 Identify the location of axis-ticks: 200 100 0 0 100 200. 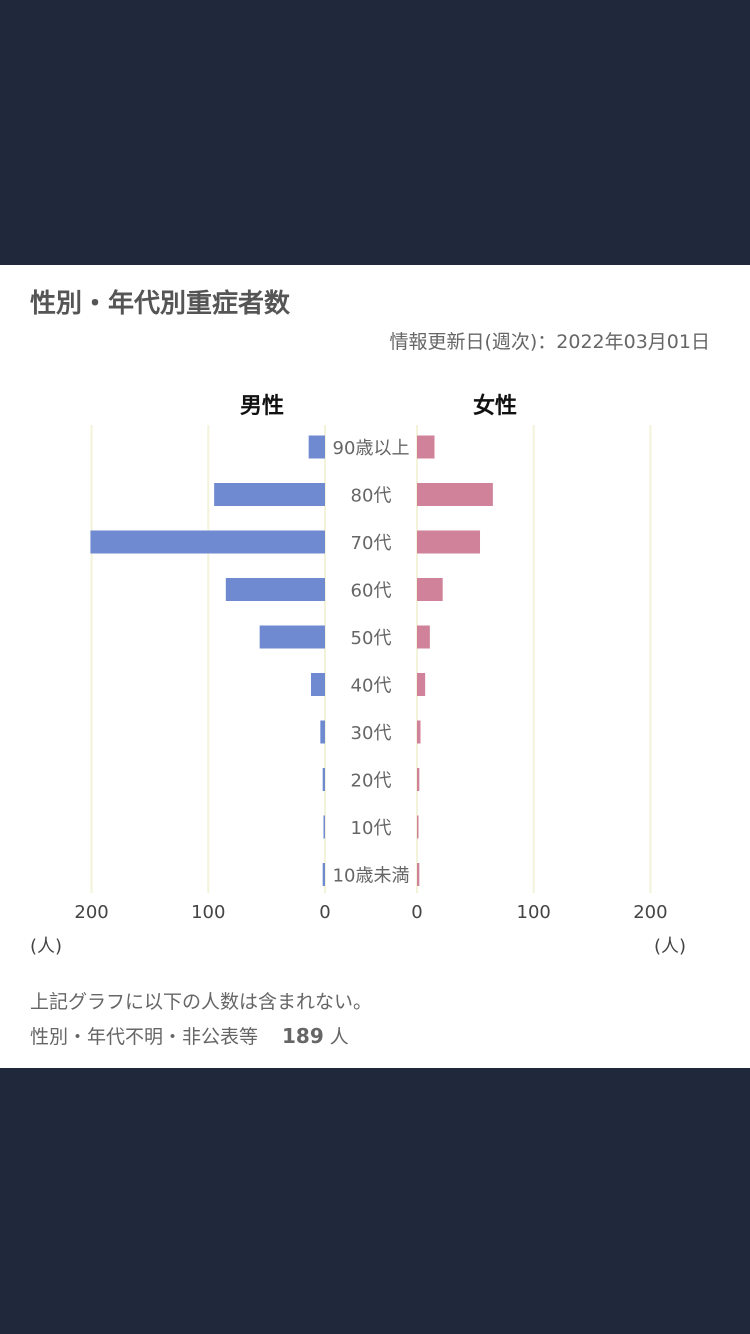
(370, 912).